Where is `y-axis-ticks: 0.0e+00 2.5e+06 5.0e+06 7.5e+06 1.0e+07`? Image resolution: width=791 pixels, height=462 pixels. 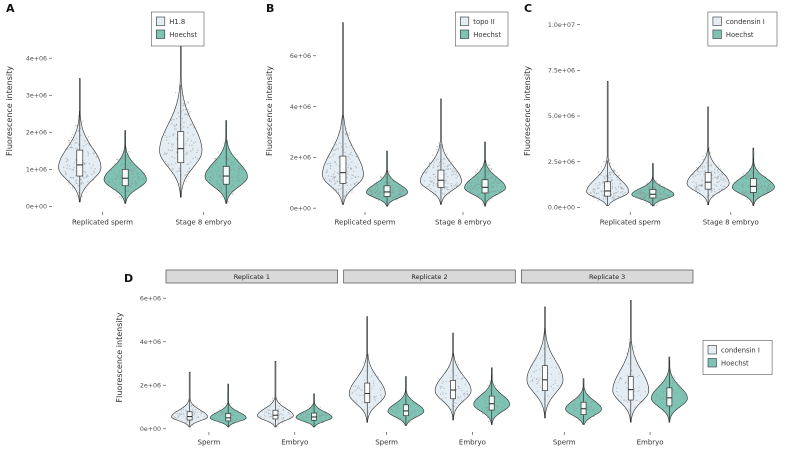
y-axis-ticks: 0.0e+00 2.5e+06 5.0e+06 7.5e+06 1.0e+07 is located at coordinates (564, 117).